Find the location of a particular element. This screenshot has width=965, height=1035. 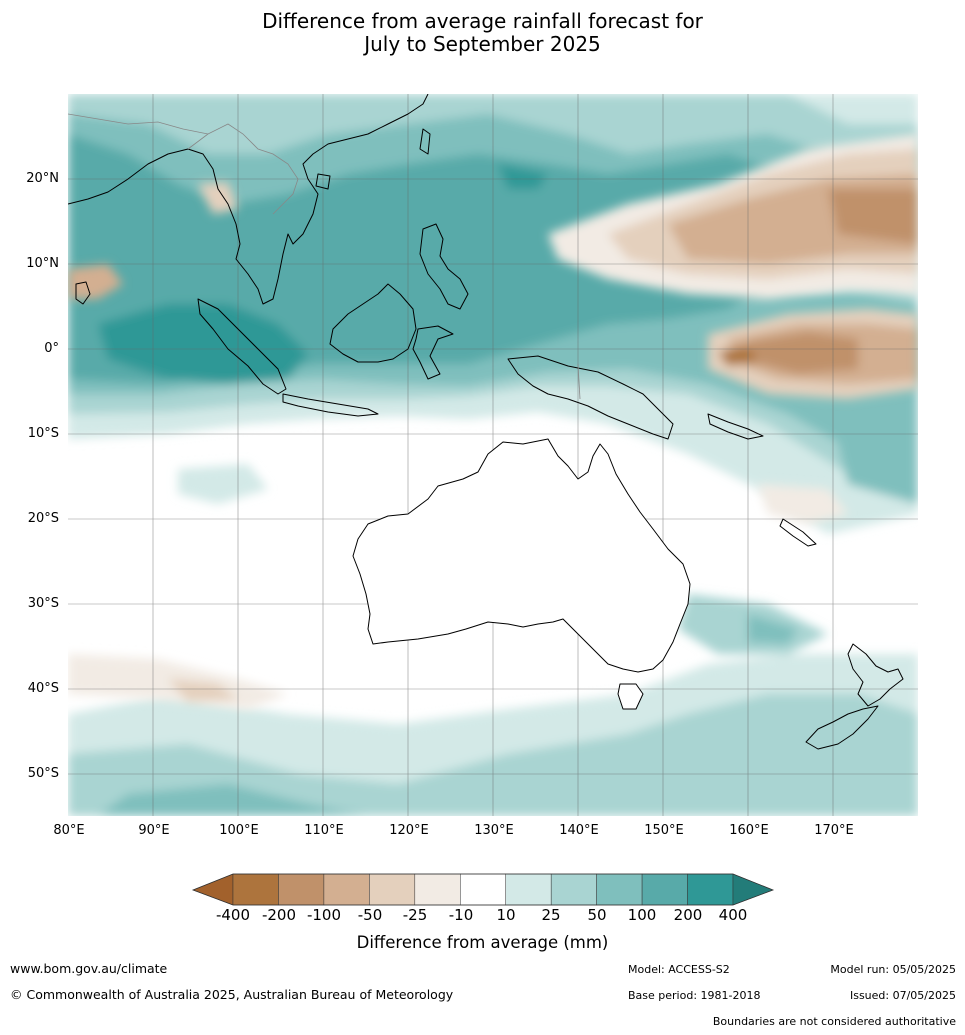

wet-patch-tasman-core is located at coordinates (773, 629).